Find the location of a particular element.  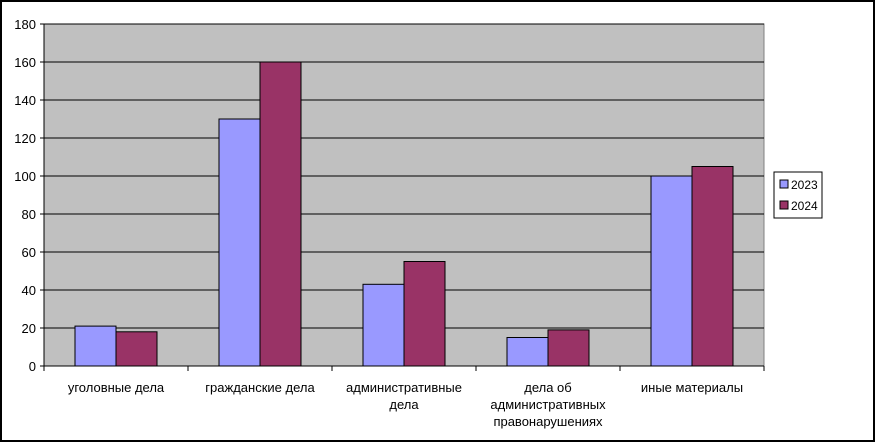

legend-label-2024: 2024 is located at coordinates (804, 206).